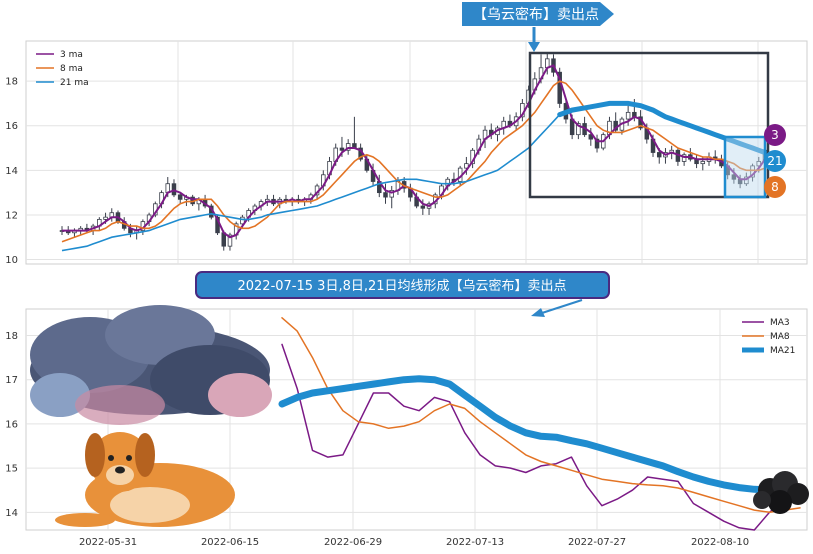 The image size is (813, 554). Describe the element at coordinates (71, 69) in the screenshot. I see `legend-label-8ma: 8 ma` at that location.